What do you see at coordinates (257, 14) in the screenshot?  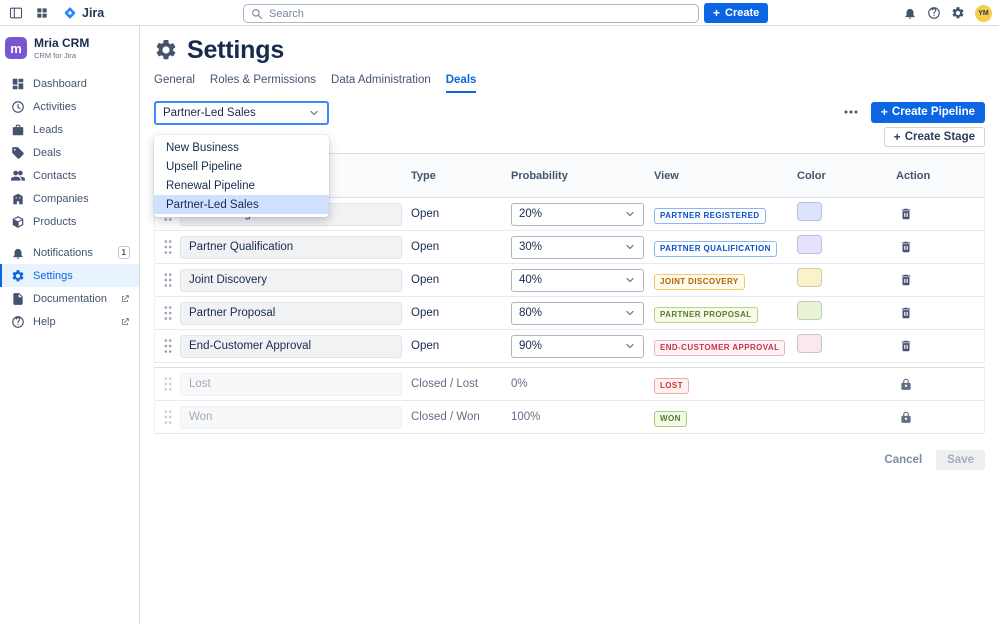 I see `search-icon` at bounding box center [257, 14].